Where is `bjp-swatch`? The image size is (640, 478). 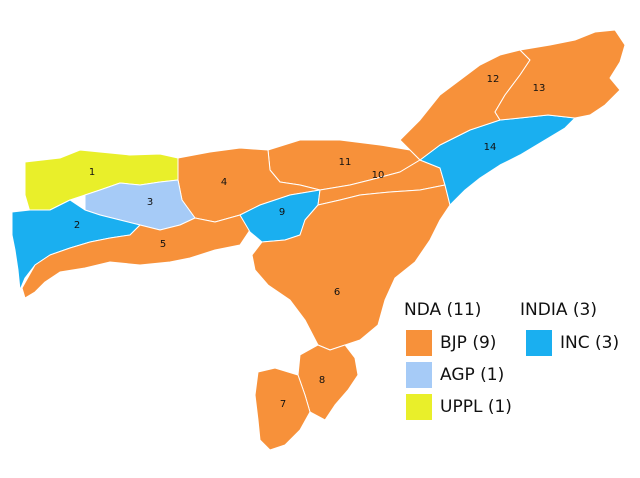 bjp-swatch is located at coordinates (419, 343).